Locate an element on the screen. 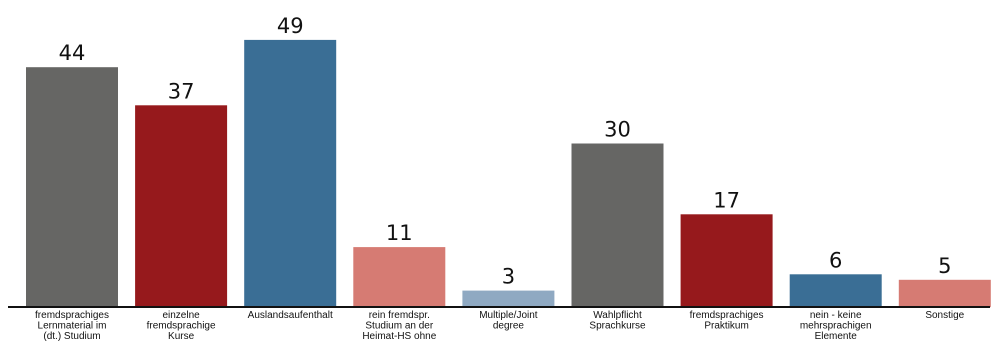 The image size is (998, 346). value-label-5: 3 is located at coordinates (508, 277).